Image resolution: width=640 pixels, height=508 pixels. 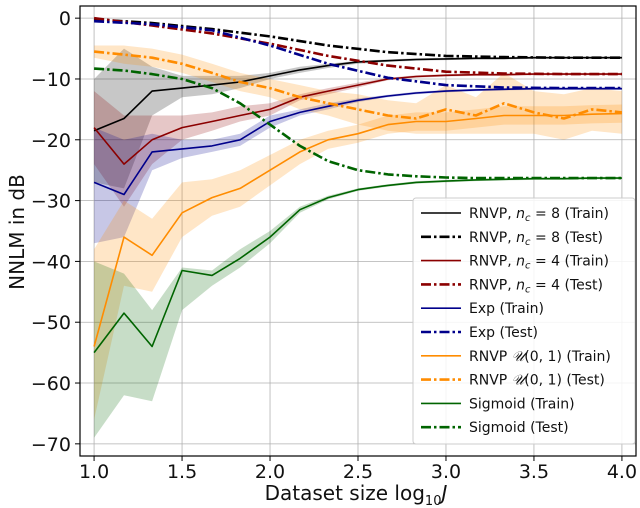 I want to click on legend-label: Exp (Test), so click(x=503, y=333).